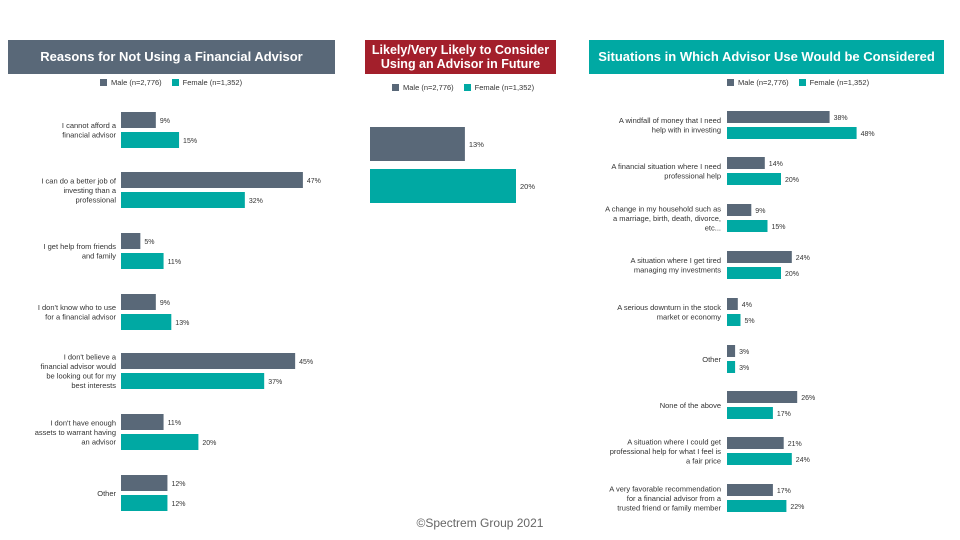  I want to click on data-label-2-female-3: 20%, so click(792, 274).